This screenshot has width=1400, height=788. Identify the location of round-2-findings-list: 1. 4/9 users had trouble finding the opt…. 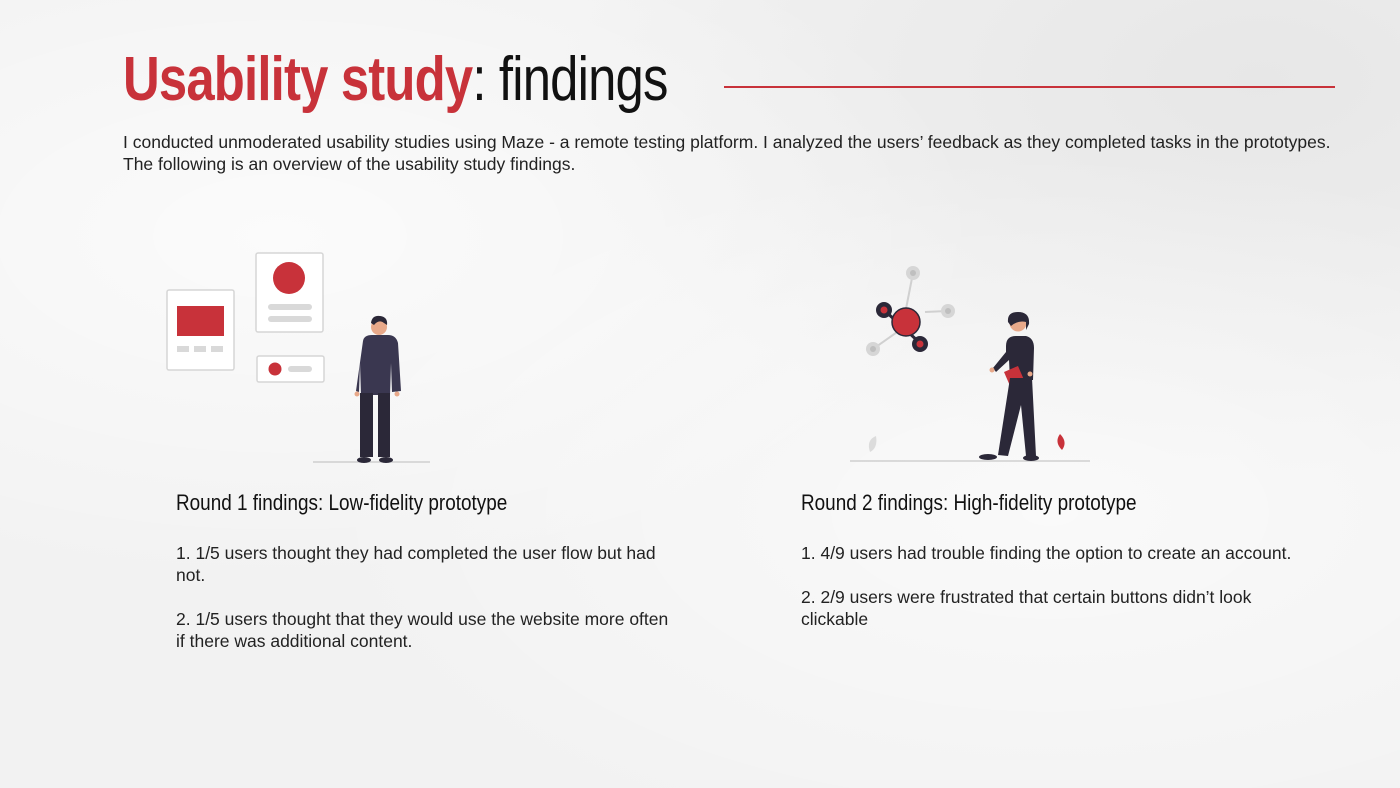
(1051, 597).